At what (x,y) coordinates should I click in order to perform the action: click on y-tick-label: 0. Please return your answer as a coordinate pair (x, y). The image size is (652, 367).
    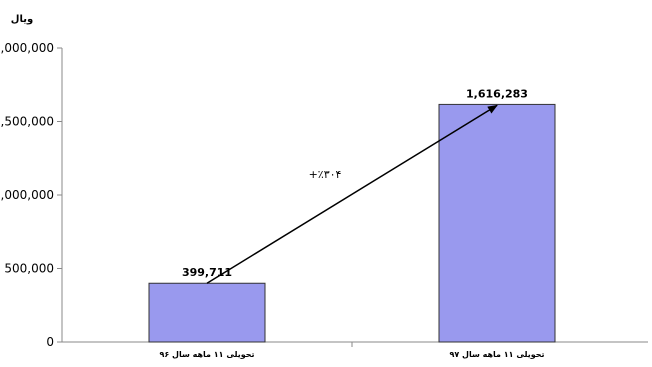
    Looking at the image, I should click on (50, 342).